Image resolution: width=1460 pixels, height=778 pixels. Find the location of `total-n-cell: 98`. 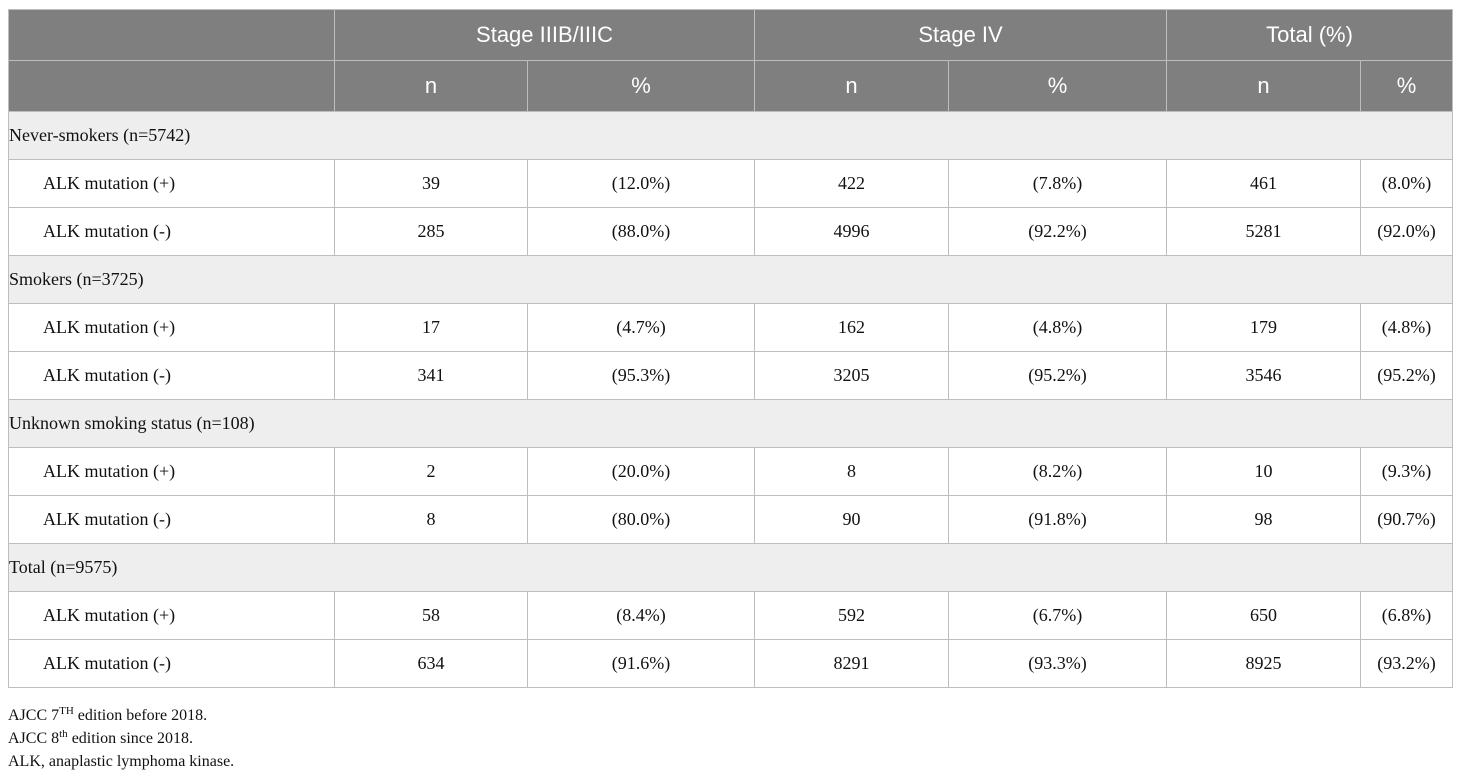

total-n-cell: 98 is located at coordinates (1264, 519).